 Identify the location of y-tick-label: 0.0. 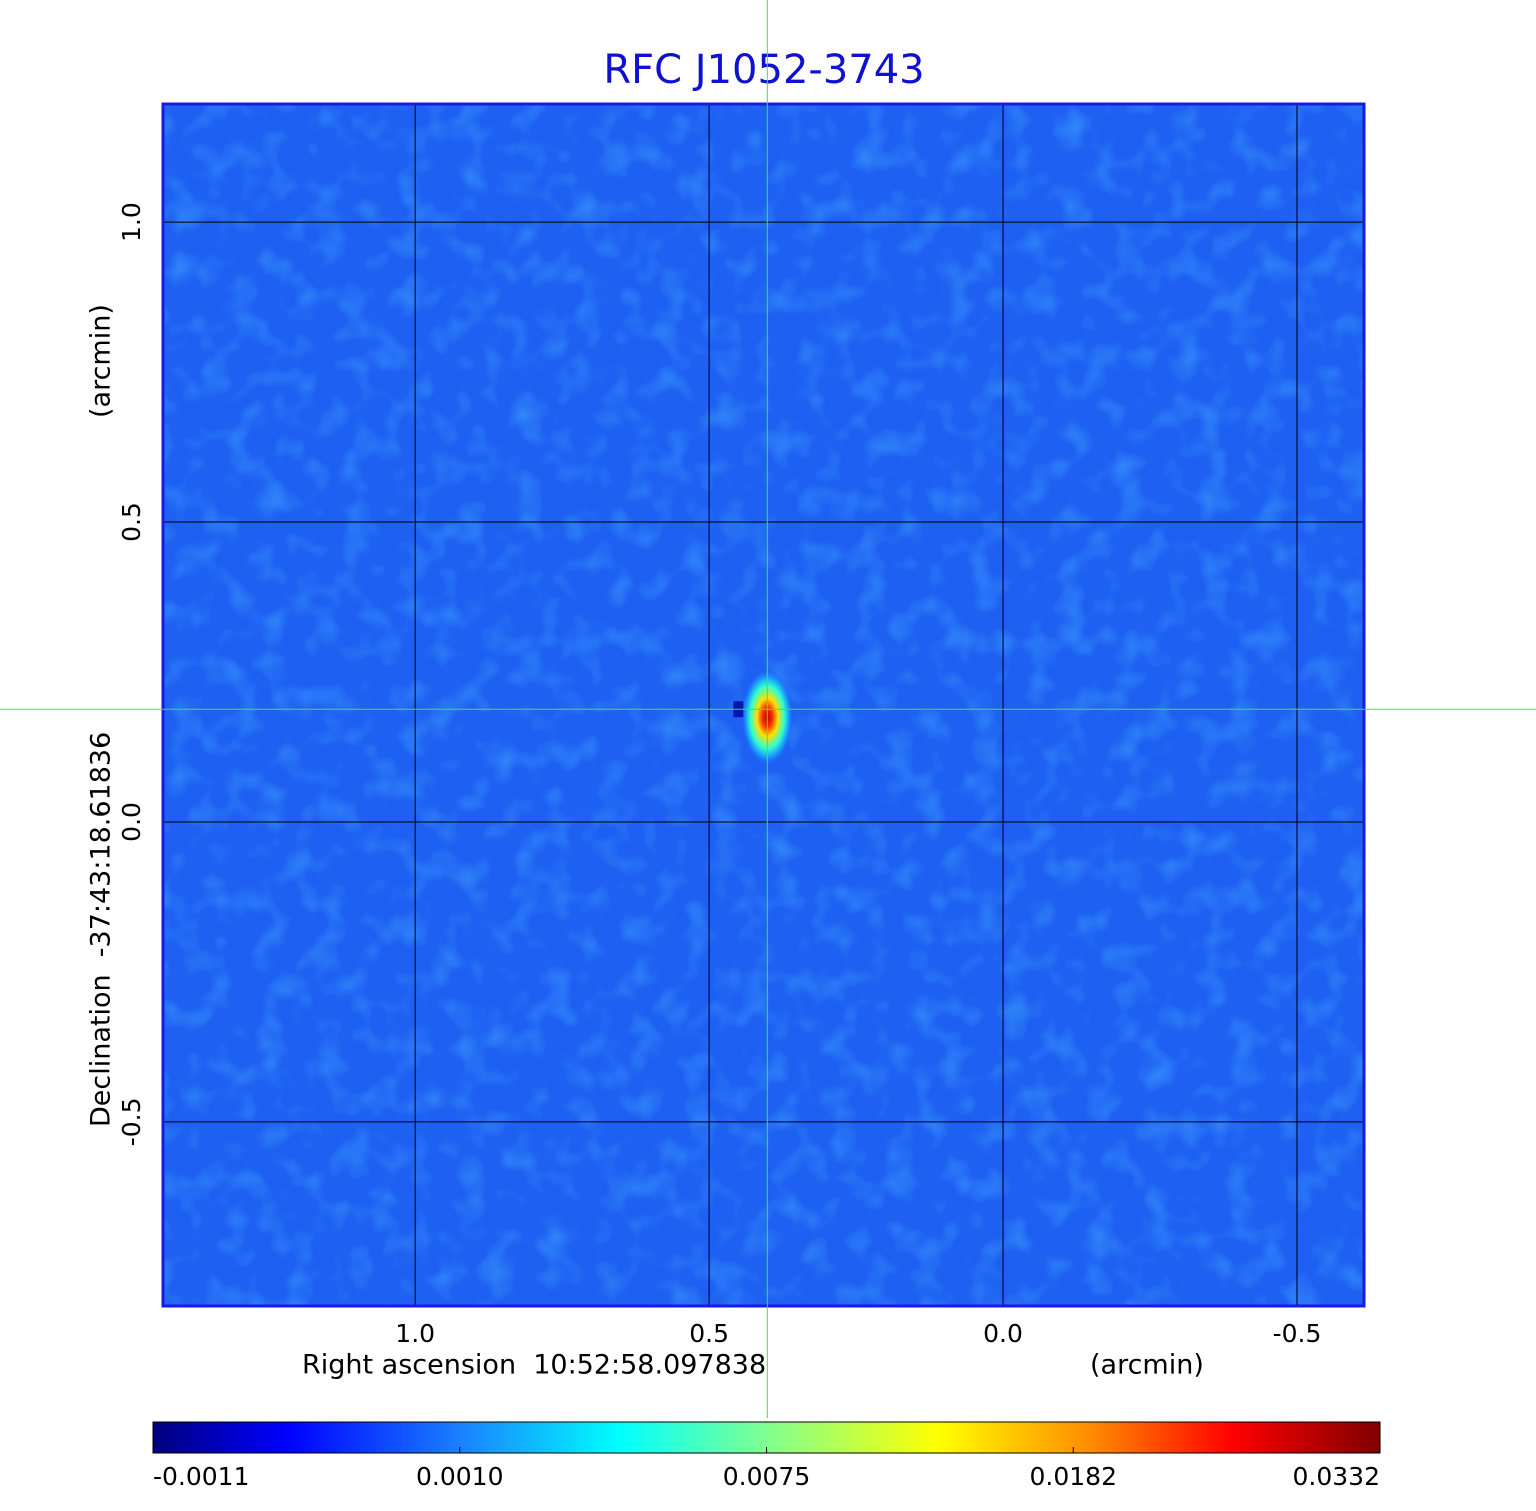
(131, 822).